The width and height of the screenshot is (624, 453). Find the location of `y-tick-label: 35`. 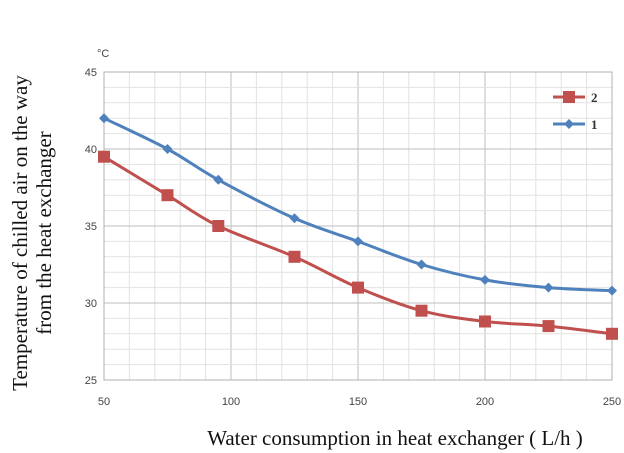

y-tick-label: 35 is located at coordinates (91, 227).